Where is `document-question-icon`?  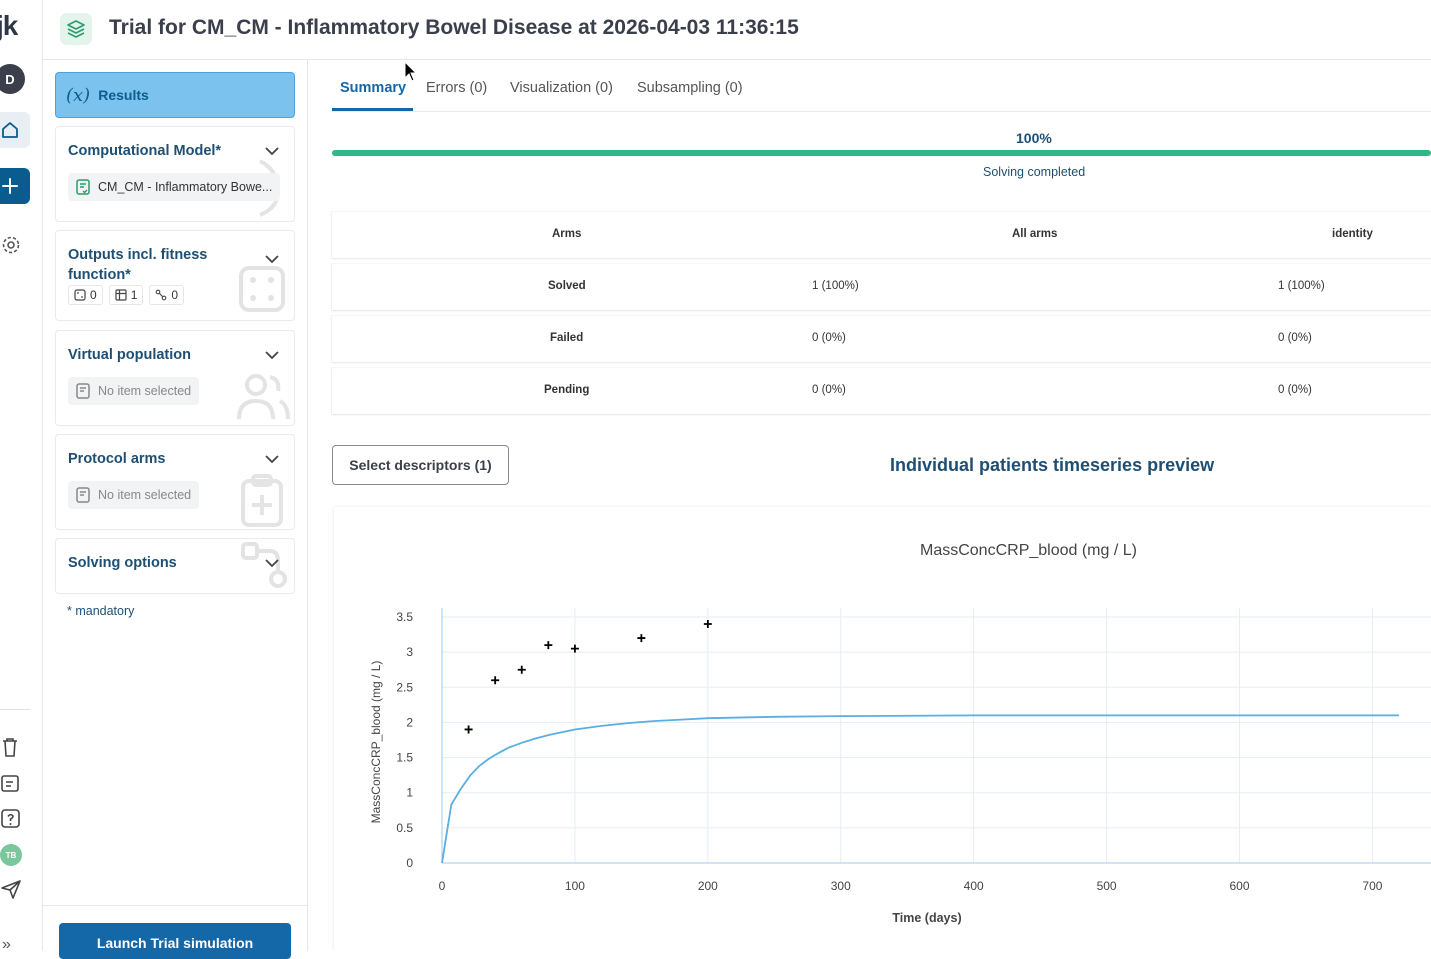 document-question-icon is located at coordinates (83, 495).